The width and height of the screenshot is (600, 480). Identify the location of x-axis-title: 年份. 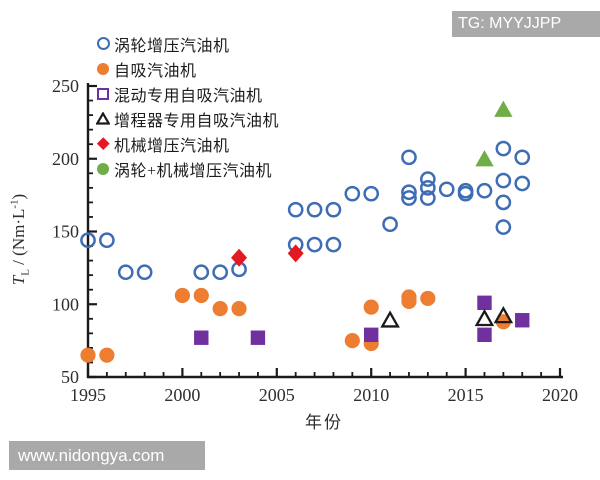
(324, 422).